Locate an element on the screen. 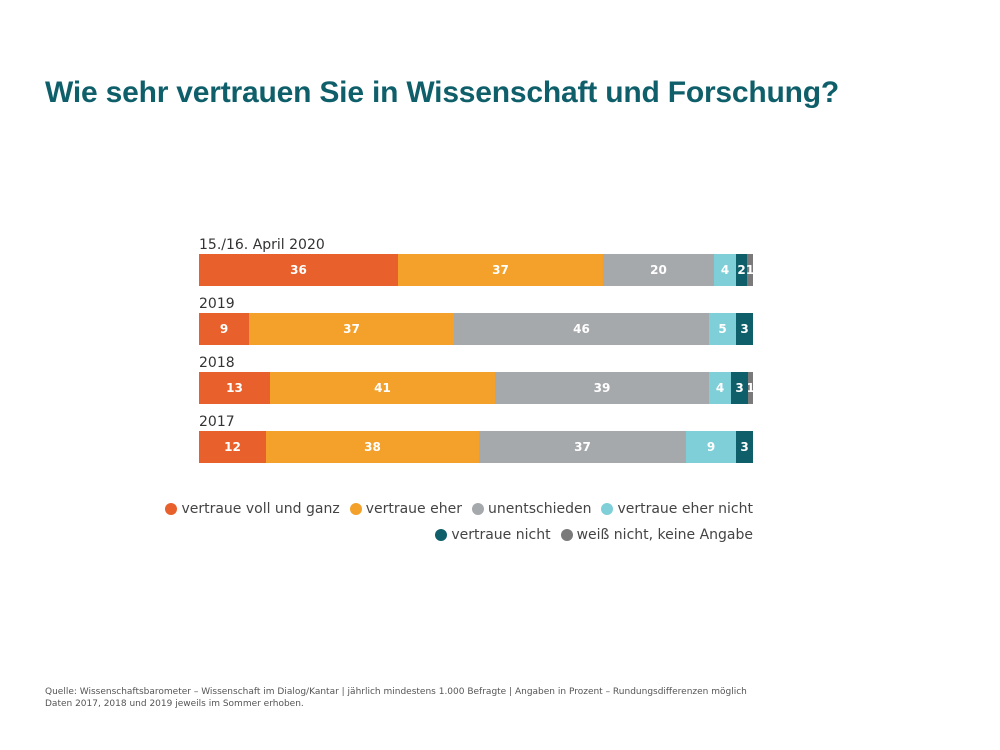 Image resolution: width=1000 pixels, height=750 pixels. bar-segment: 12 is located at coordinates (232, 447).